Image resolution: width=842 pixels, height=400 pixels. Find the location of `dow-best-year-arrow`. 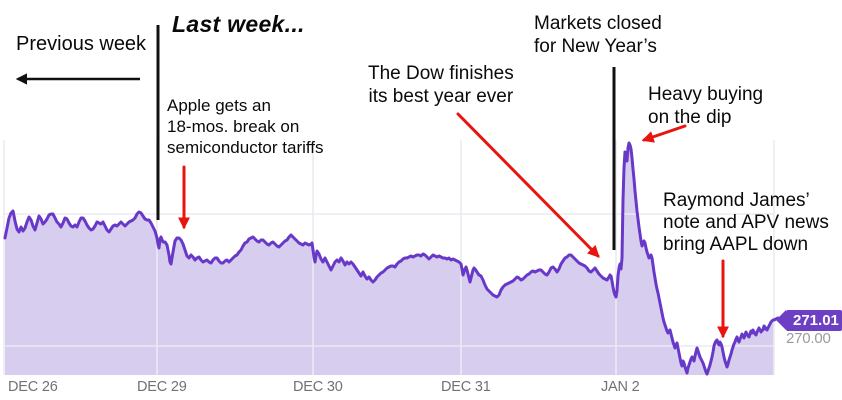

dow-best-year-arrow is located at coordinates (528, 185).